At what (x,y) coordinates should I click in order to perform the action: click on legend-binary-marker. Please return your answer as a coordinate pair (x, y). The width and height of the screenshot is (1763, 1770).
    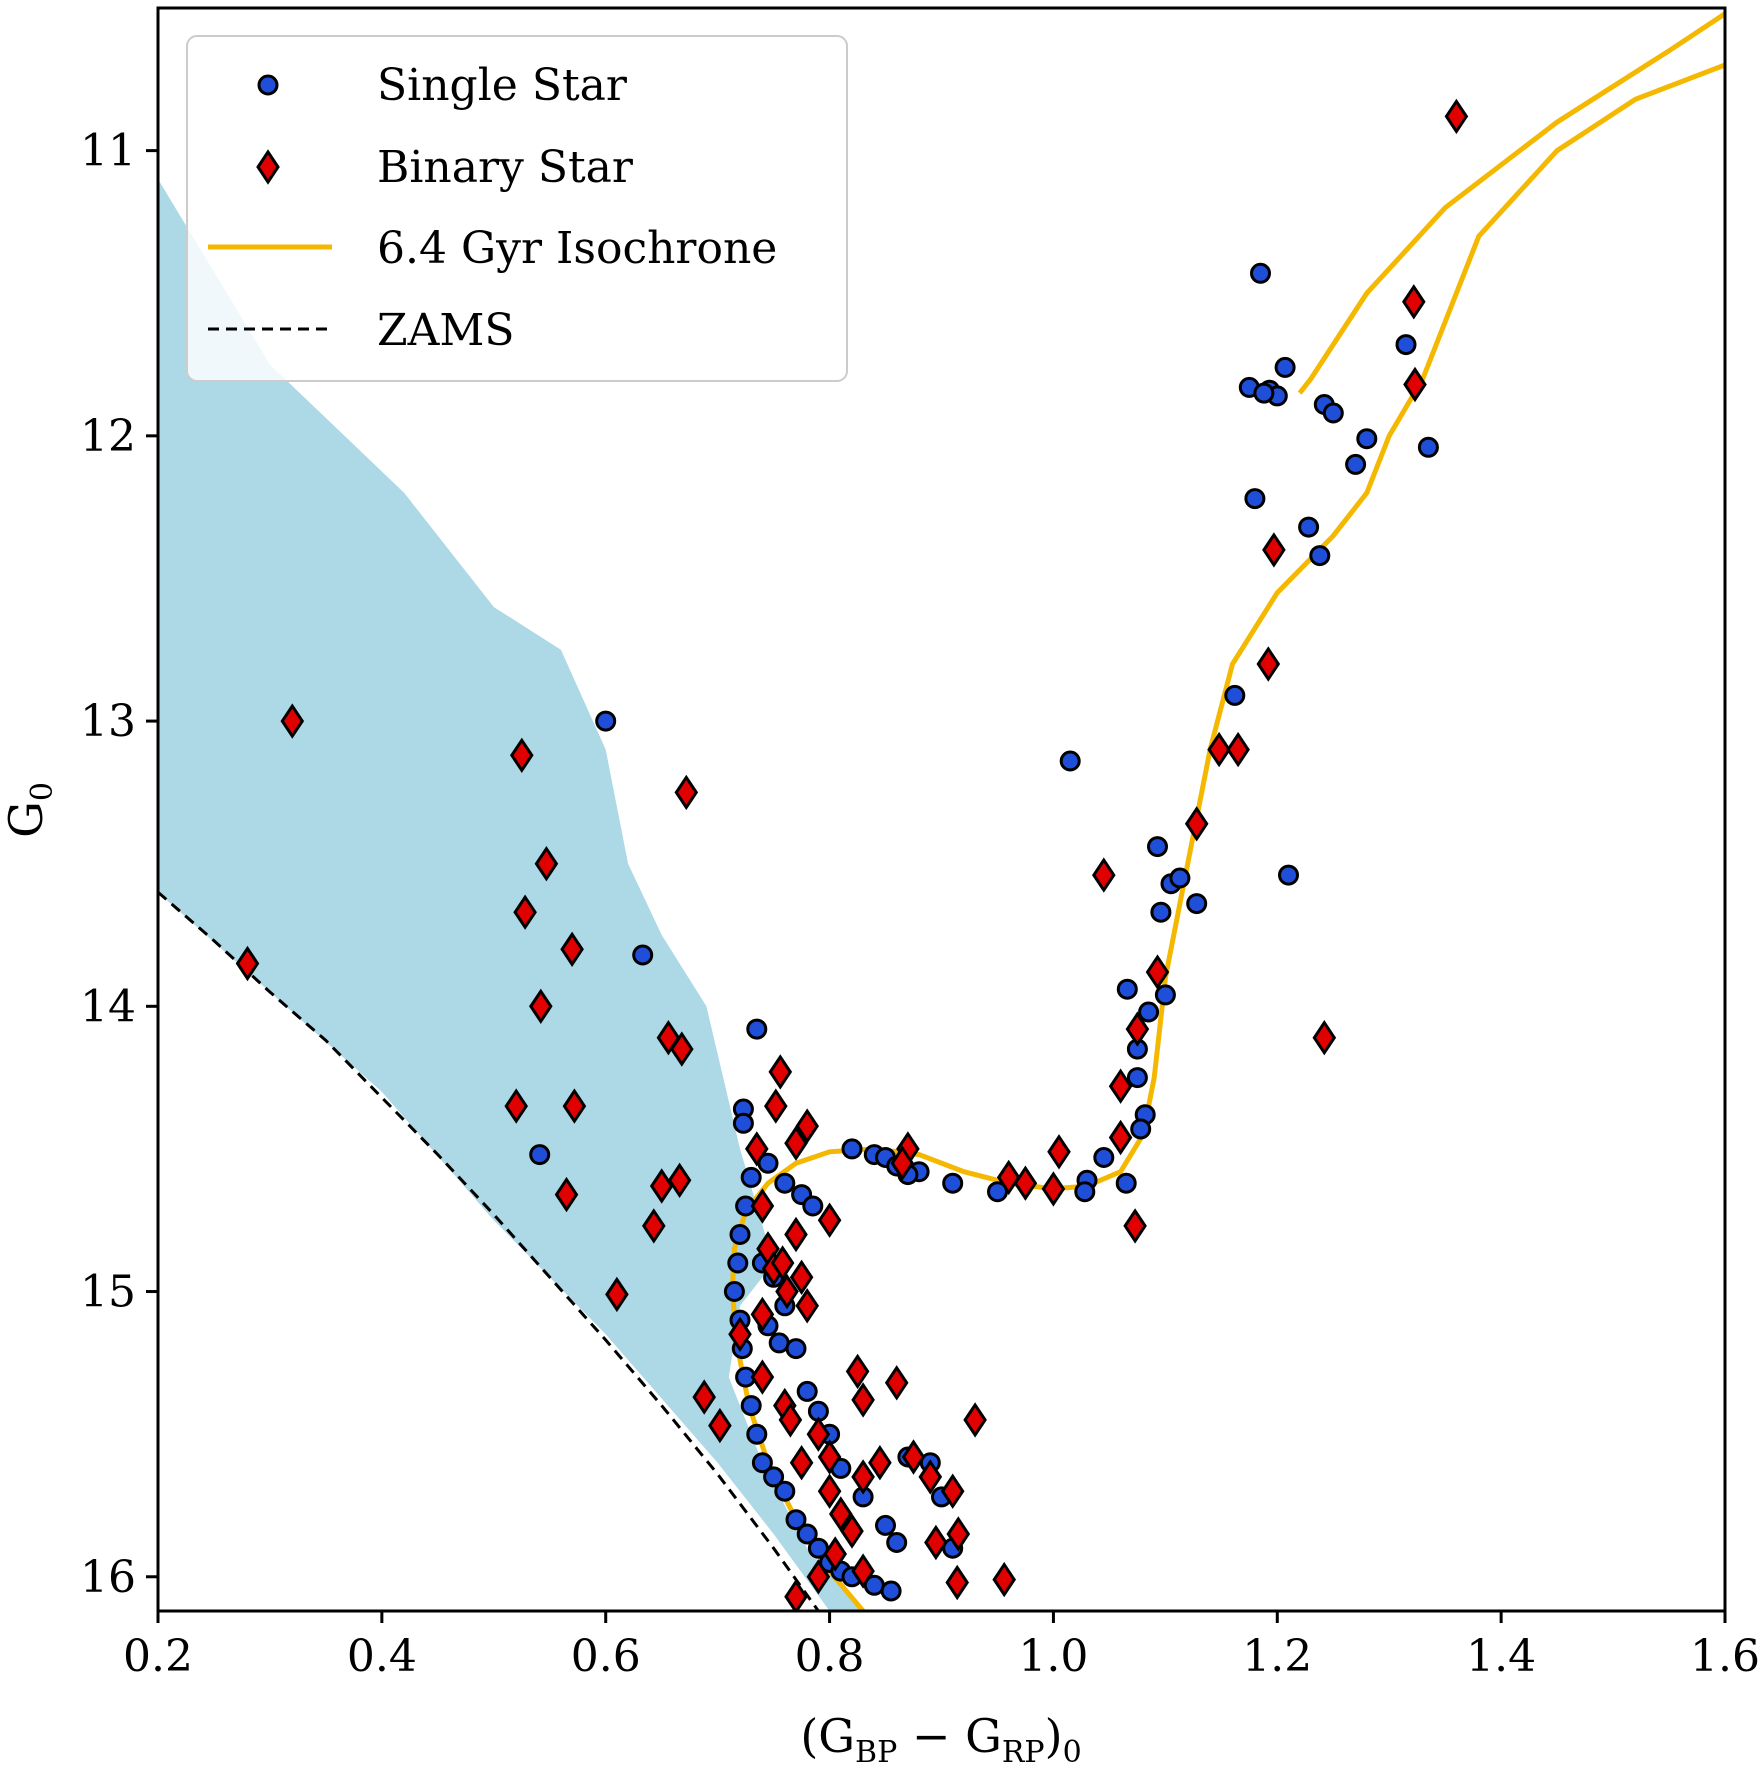
    Looking at the image, I should click on (268, 167).